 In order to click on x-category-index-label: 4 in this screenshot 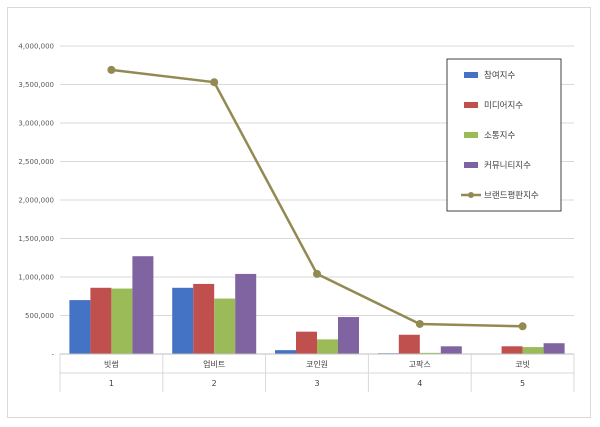, I will do `click(419, 383)`.